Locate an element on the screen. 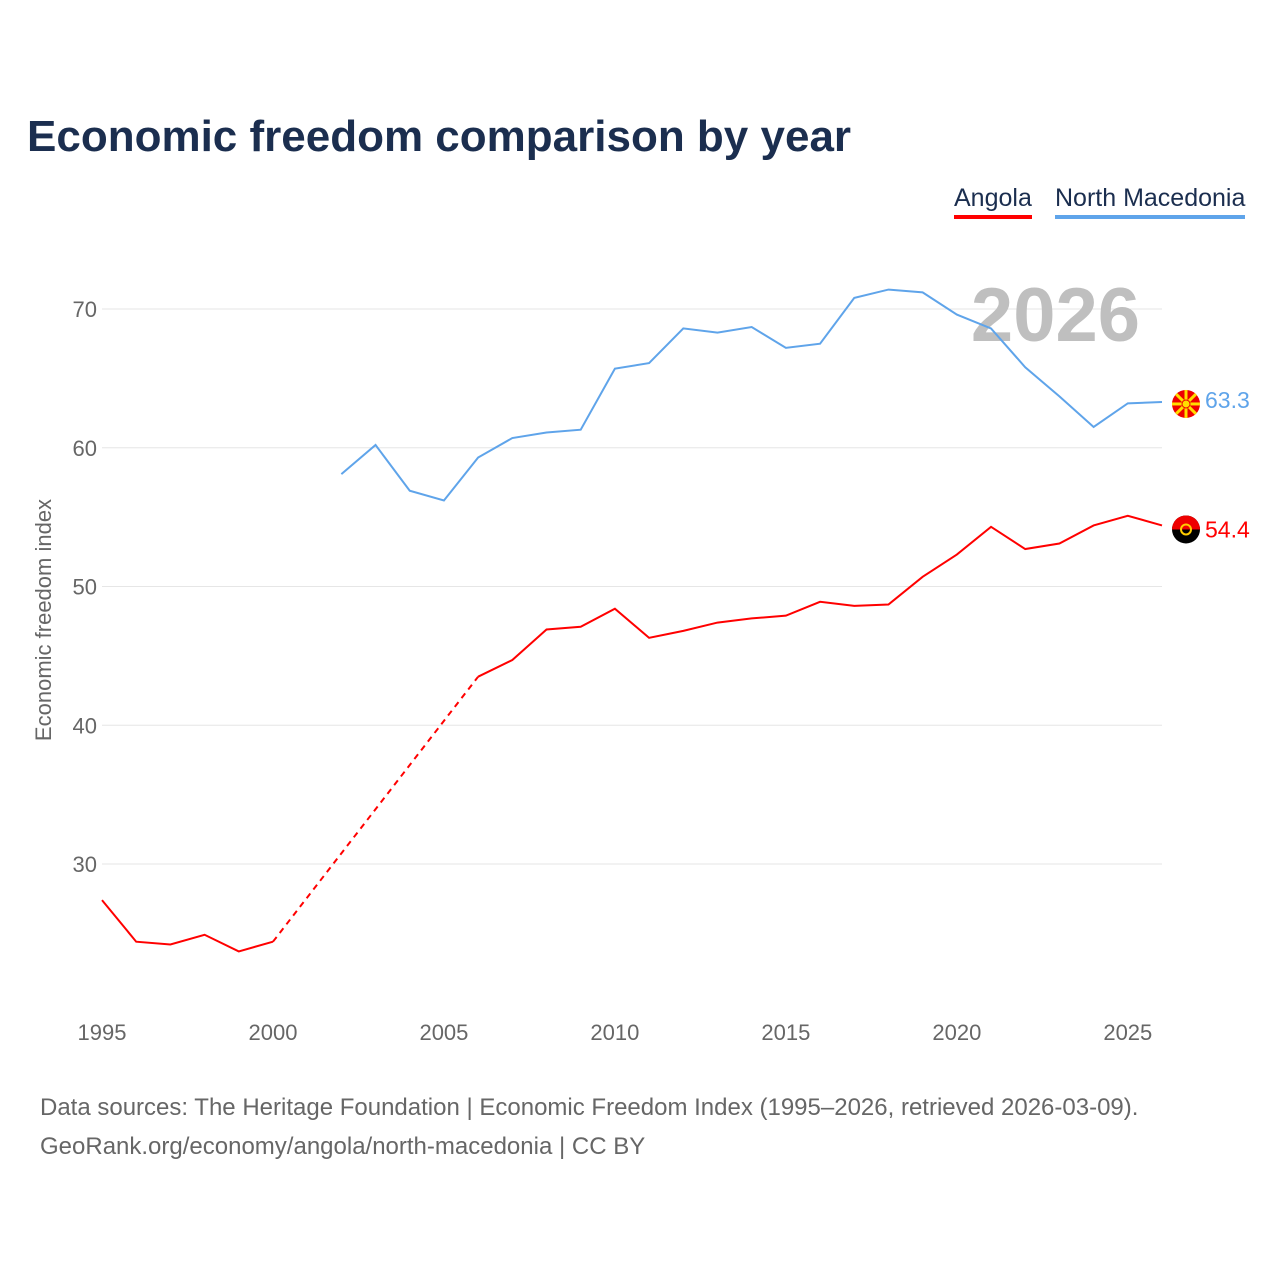  y-tick-label: 60 is located at coordinates (85, 448).